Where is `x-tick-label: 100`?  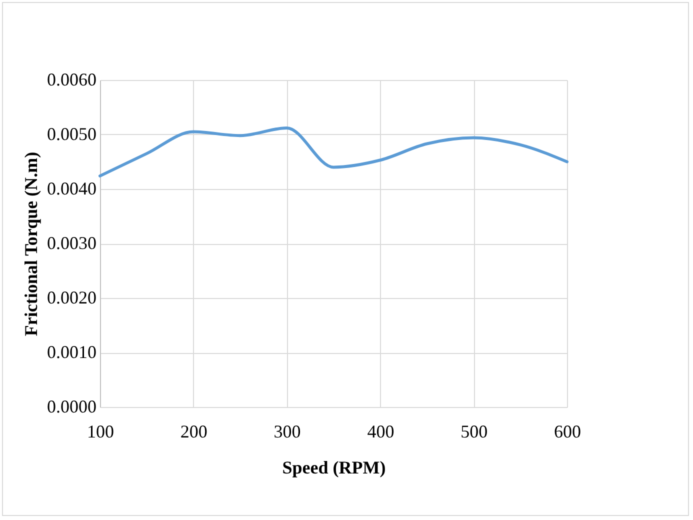
x-tick-label: 100 is located at coordinates (100, 432).